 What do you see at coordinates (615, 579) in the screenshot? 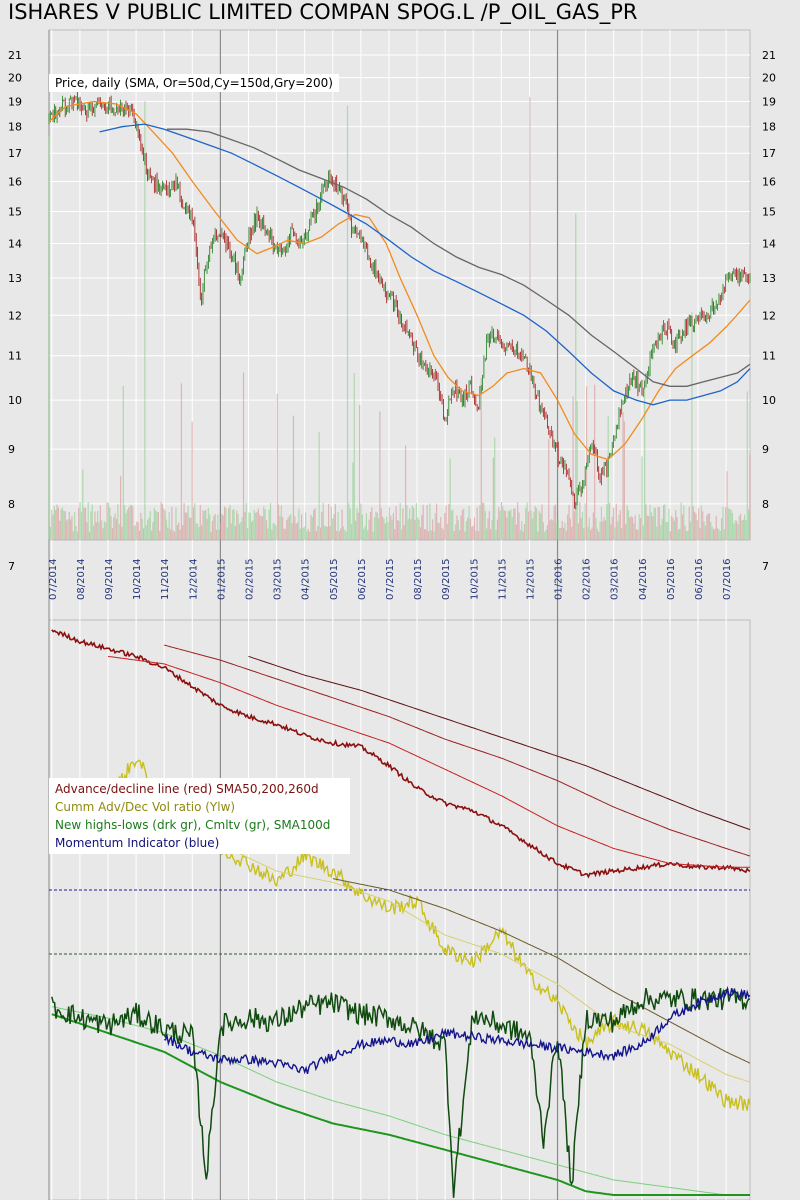
I see `x-tick-label: 03/2016` at bounding box center [615, 579].